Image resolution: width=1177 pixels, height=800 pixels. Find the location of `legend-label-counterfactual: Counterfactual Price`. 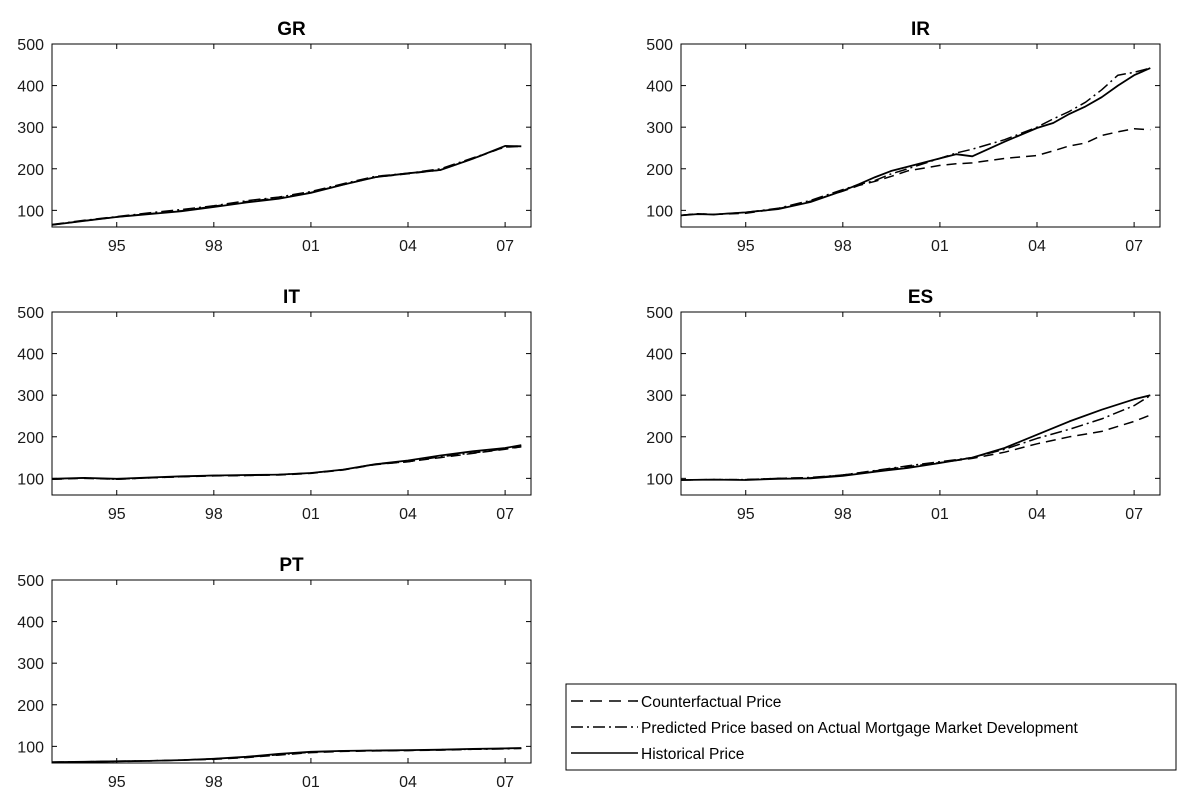

legend-label-counterfactual: Counterfactual Price is located at coordinates (711, 702).